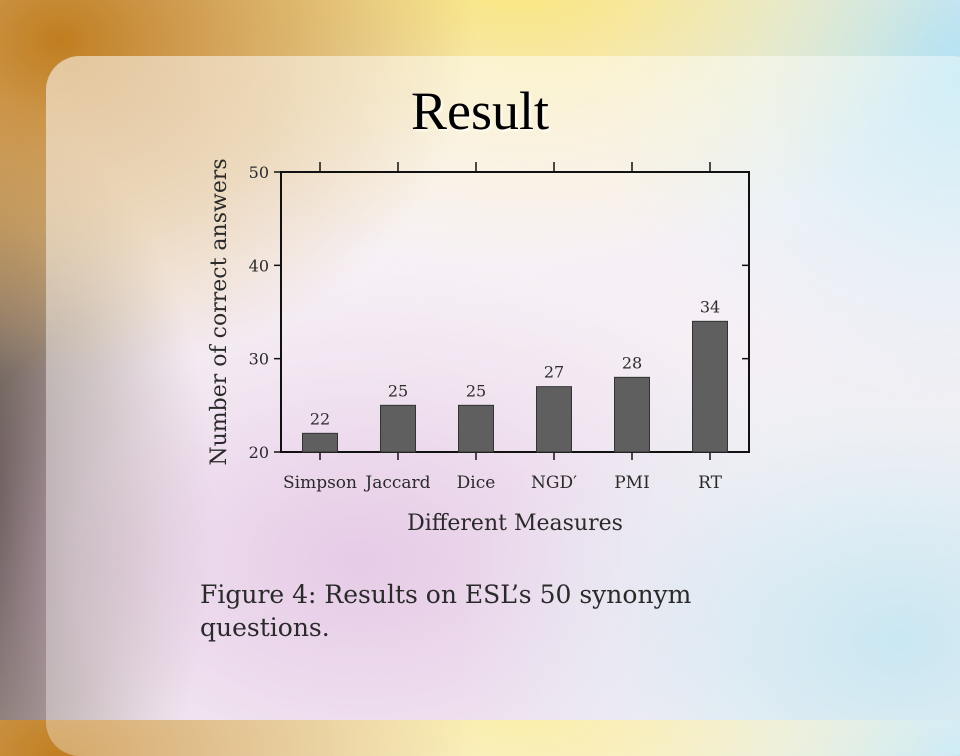  Describe the element at coordinates (515, 523) in the screenshot. I see `x-axis-label: Different Measures` at that location.